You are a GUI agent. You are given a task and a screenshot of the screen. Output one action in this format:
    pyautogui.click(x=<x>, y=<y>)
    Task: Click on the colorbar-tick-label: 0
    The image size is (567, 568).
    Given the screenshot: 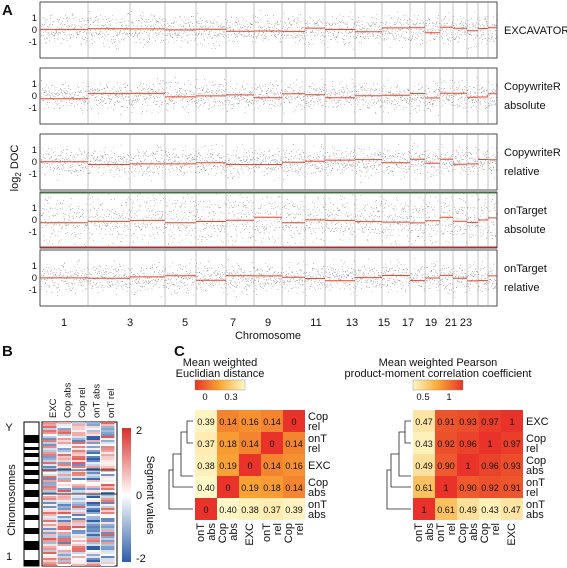 What is the action you would take?
    pyautogui.click(x=204, y=397)
    